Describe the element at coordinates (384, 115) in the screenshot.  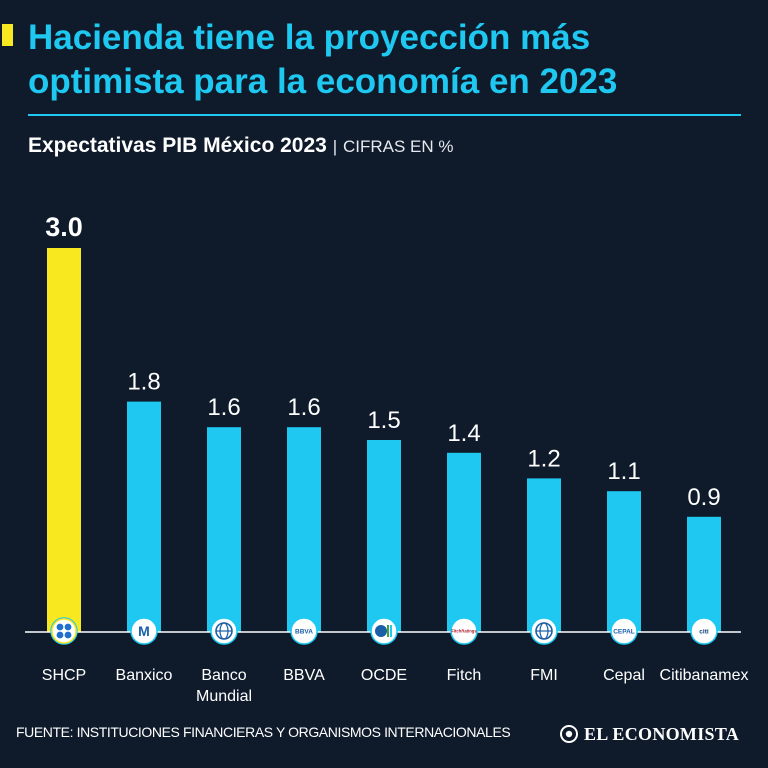
I see `title-divider` at that location.